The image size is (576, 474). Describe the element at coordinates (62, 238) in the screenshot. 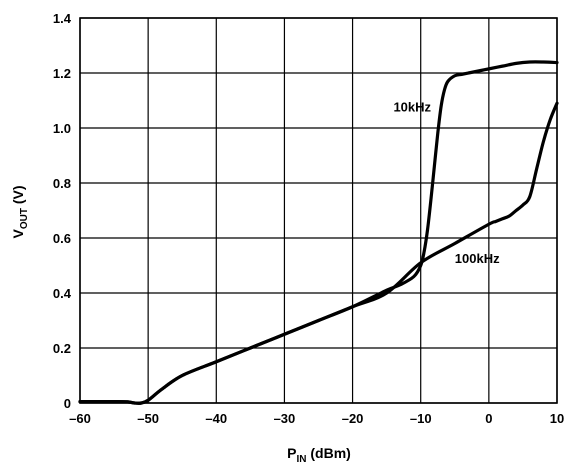

I see `y-tick-label: 0.6` at that location.